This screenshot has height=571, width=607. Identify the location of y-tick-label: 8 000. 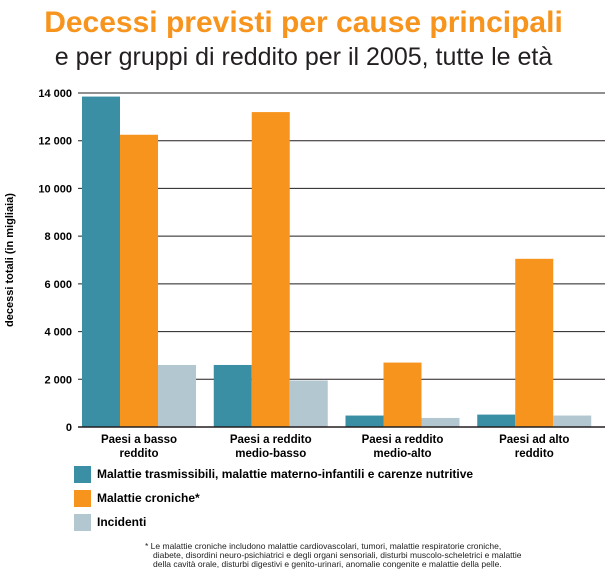
(58, 237).